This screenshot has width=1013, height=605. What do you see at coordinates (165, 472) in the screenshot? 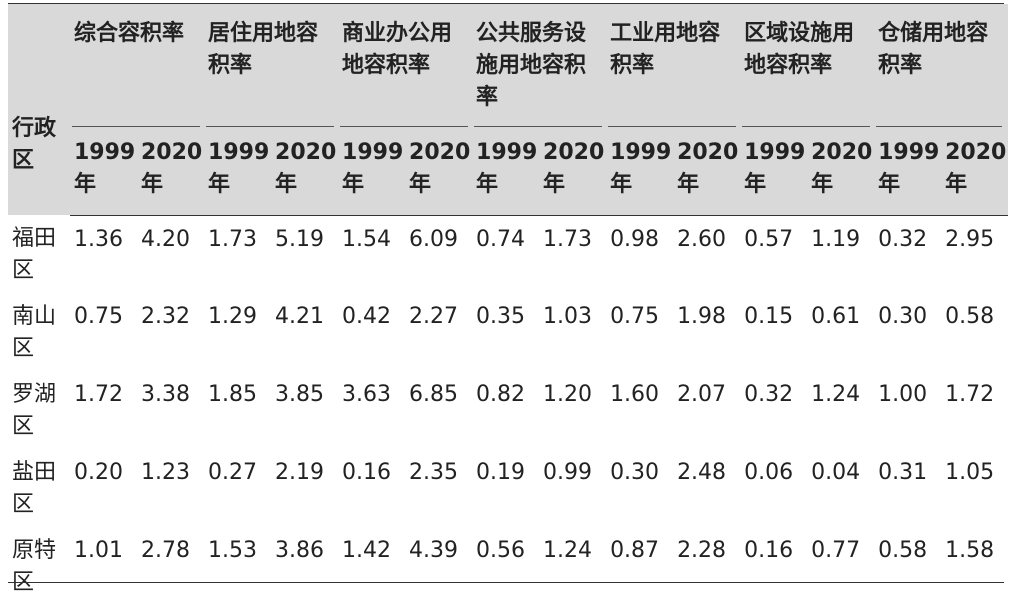
I see `value-cell: 1.23` at bounding box center [165, 472].